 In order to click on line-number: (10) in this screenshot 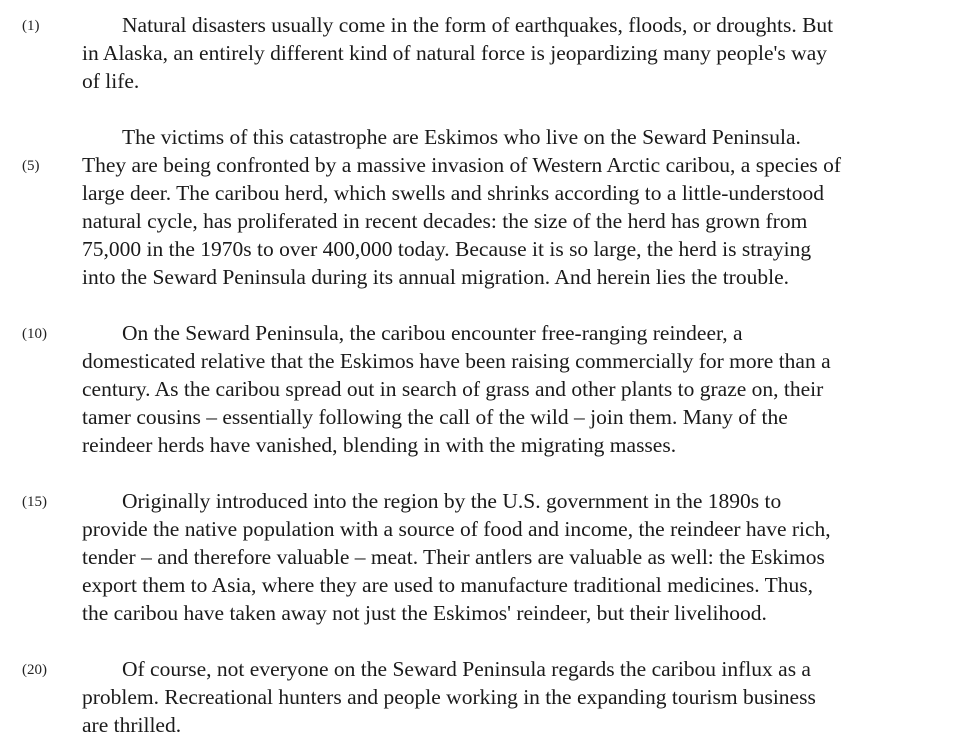, I will do `click(34, 334)`.